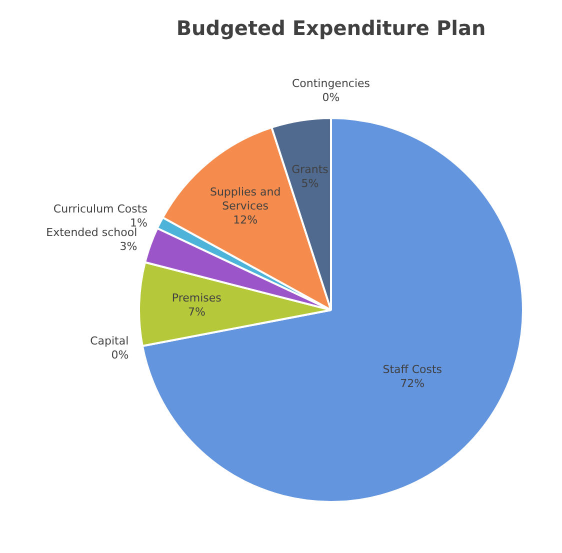 This screenshot has width=562, height=553. What do you see at coordinates (109, 341) in the screenshot?
I see `category-label: Capital` at bounding box center [109, 341].